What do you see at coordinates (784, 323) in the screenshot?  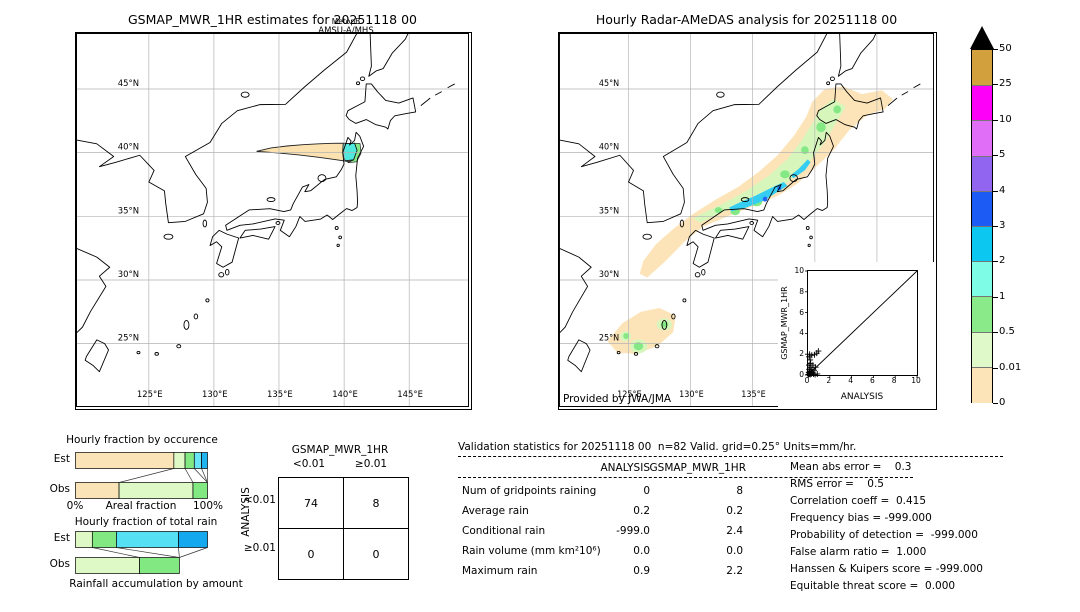 I see `inset-y-axis-label: GSMAP_MWR_1HR` at bounding box center [784, 323].